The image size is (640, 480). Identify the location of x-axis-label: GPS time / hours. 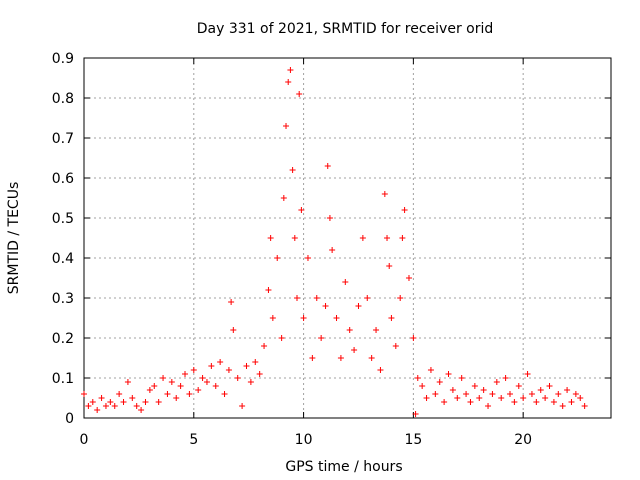
(343, 467).